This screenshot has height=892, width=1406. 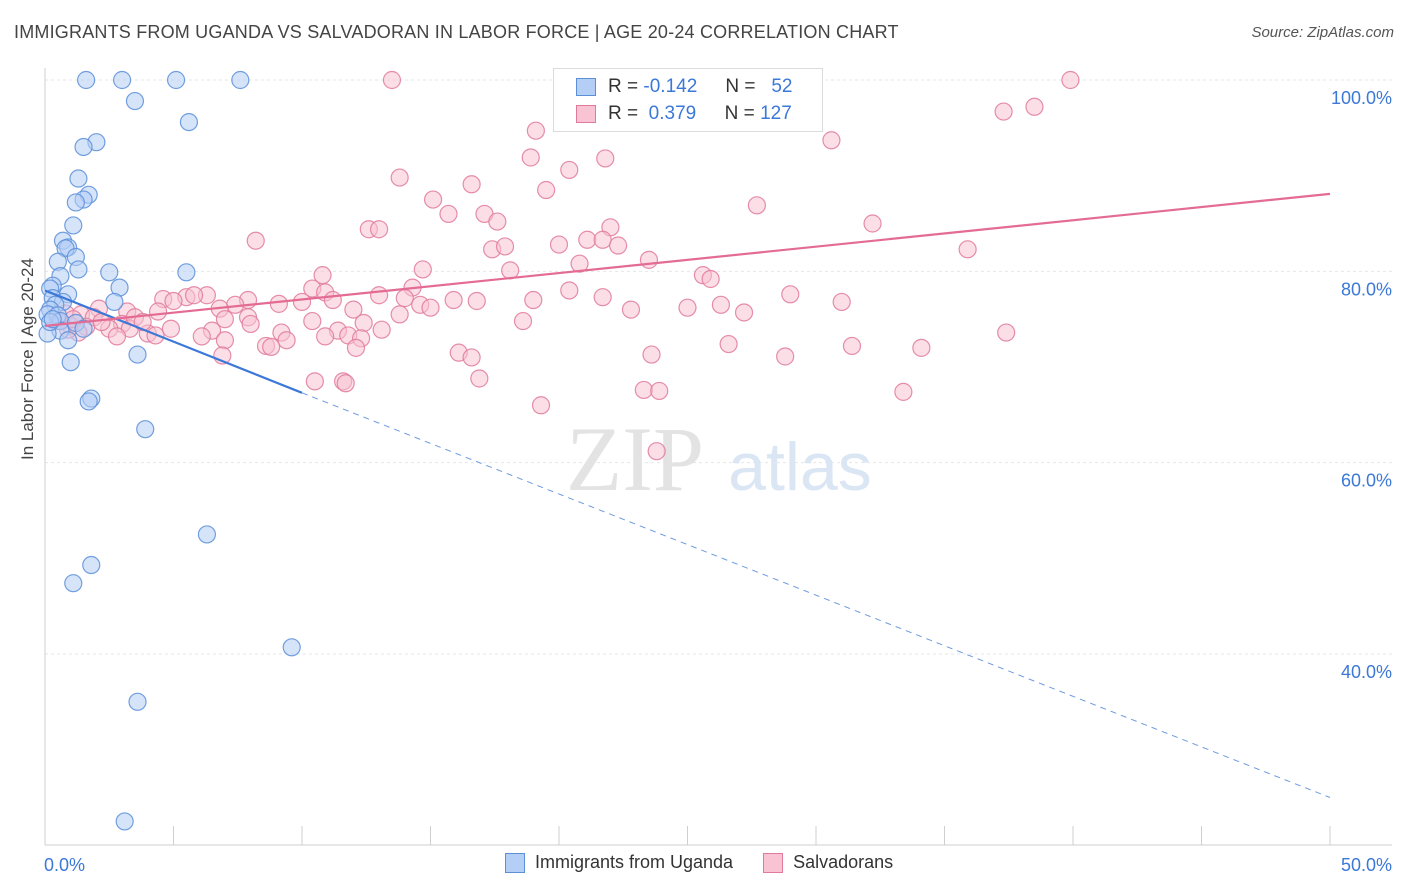 What do you see at coordinates (1366, 289) in the screenshot?
I see `y-tick-label: 80.0%` at bounding box center [1366, 289].